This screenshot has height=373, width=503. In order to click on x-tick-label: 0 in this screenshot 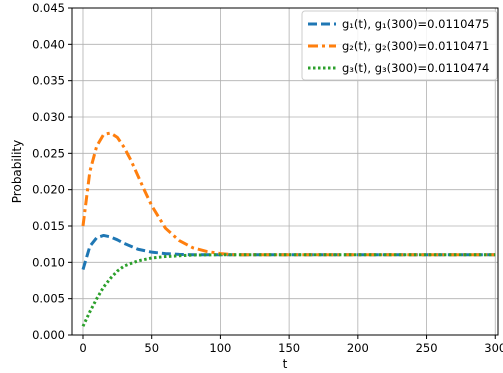, I will do `click(82, 348)`.